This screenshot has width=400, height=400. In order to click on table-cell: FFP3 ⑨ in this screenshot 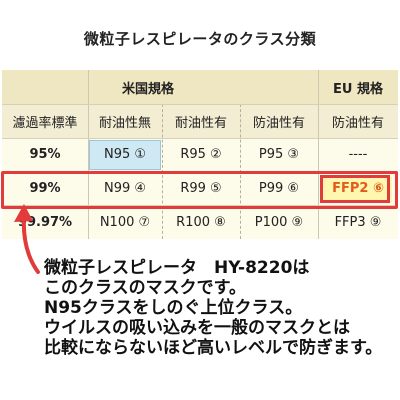, I will do `click(358, 222)`.